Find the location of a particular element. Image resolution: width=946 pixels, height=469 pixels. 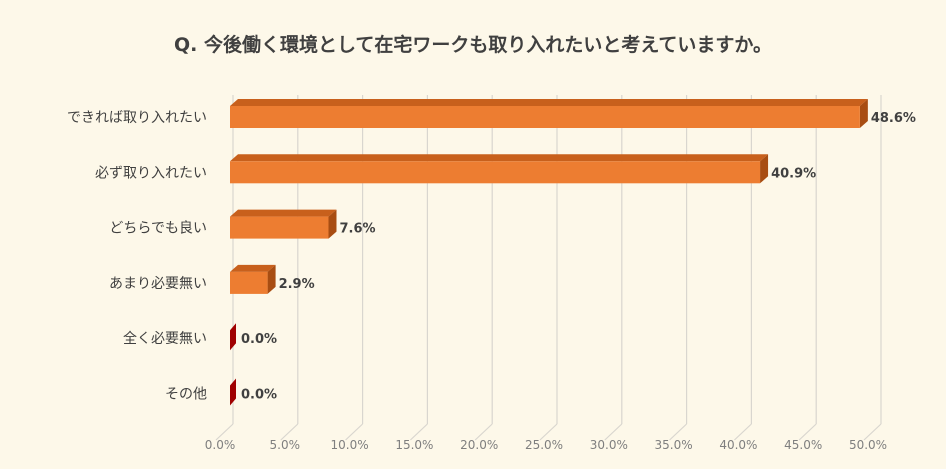

x-tick-label: 40.0% is located at coordinates (738, 445).